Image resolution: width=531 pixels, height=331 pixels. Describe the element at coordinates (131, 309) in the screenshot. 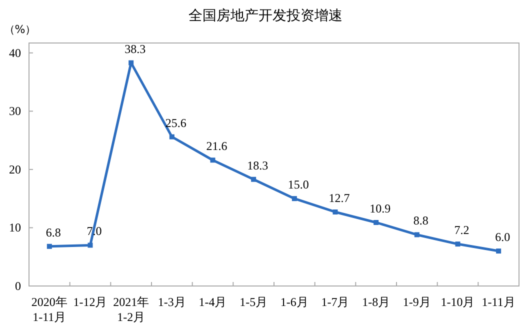

I see `x-tick-label: 2021年 1-2月` at that location.